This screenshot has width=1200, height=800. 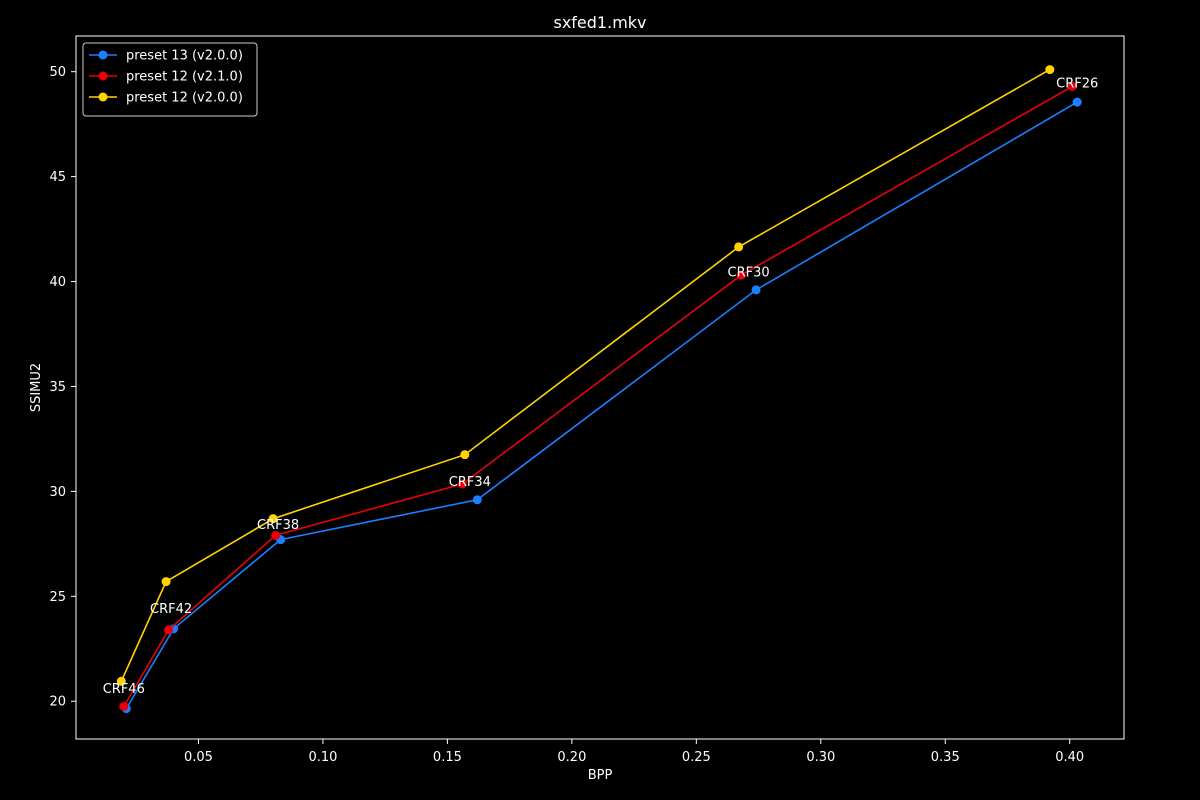 What do you see at coordinates (749, 272) in the screenshot?
I see `crf-annotation: CRF30` at bounding box center [749, 272].